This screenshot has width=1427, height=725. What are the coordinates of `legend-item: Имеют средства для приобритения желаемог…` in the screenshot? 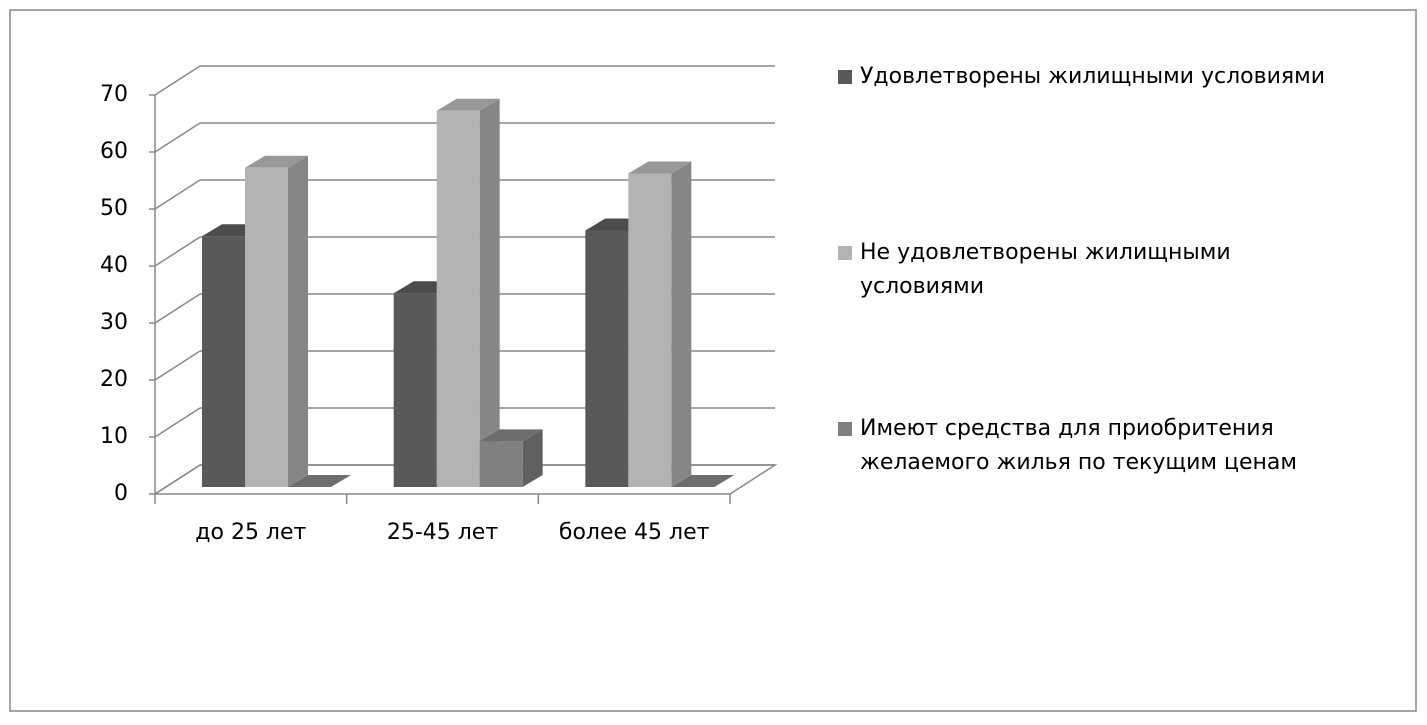 It's located at (1084, 446).